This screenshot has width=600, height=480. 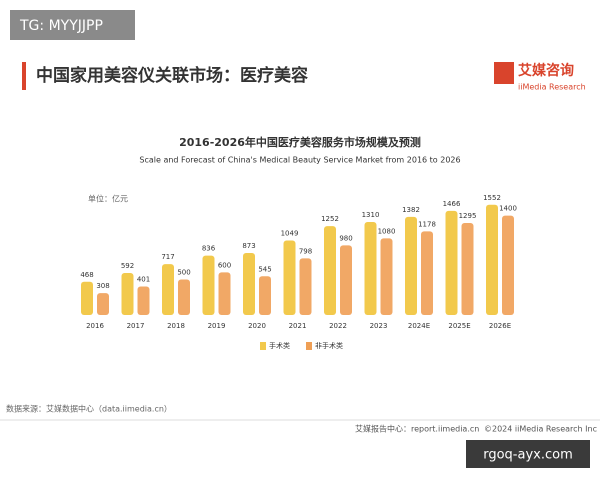 What do you see at coordinates (452, 204) in the screenshot?
I see `value-label: 1466` at bounding box center [452, 204].